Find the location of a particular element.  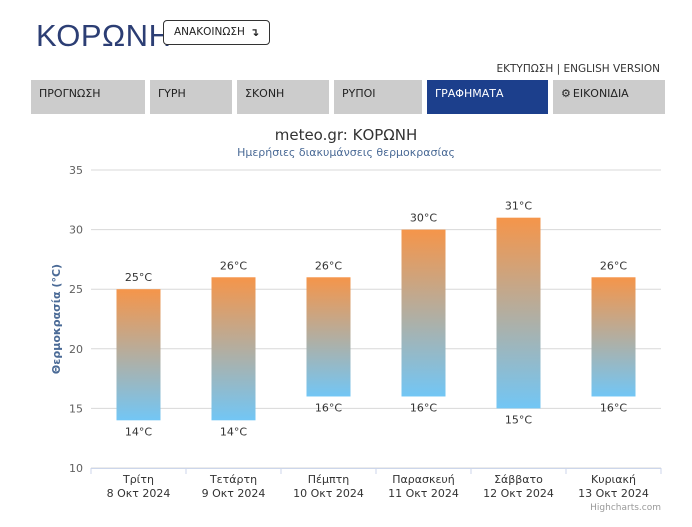

x-tick-day: Κυριακή is located at coordinates (613, 479).